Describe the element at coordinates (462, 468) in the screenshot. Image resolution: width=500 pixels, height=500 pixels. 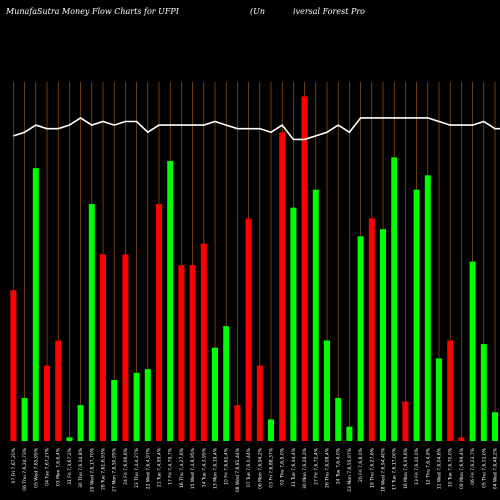
I see `x-tick-label: 09 Mon 7,6,99,4%` at that location.